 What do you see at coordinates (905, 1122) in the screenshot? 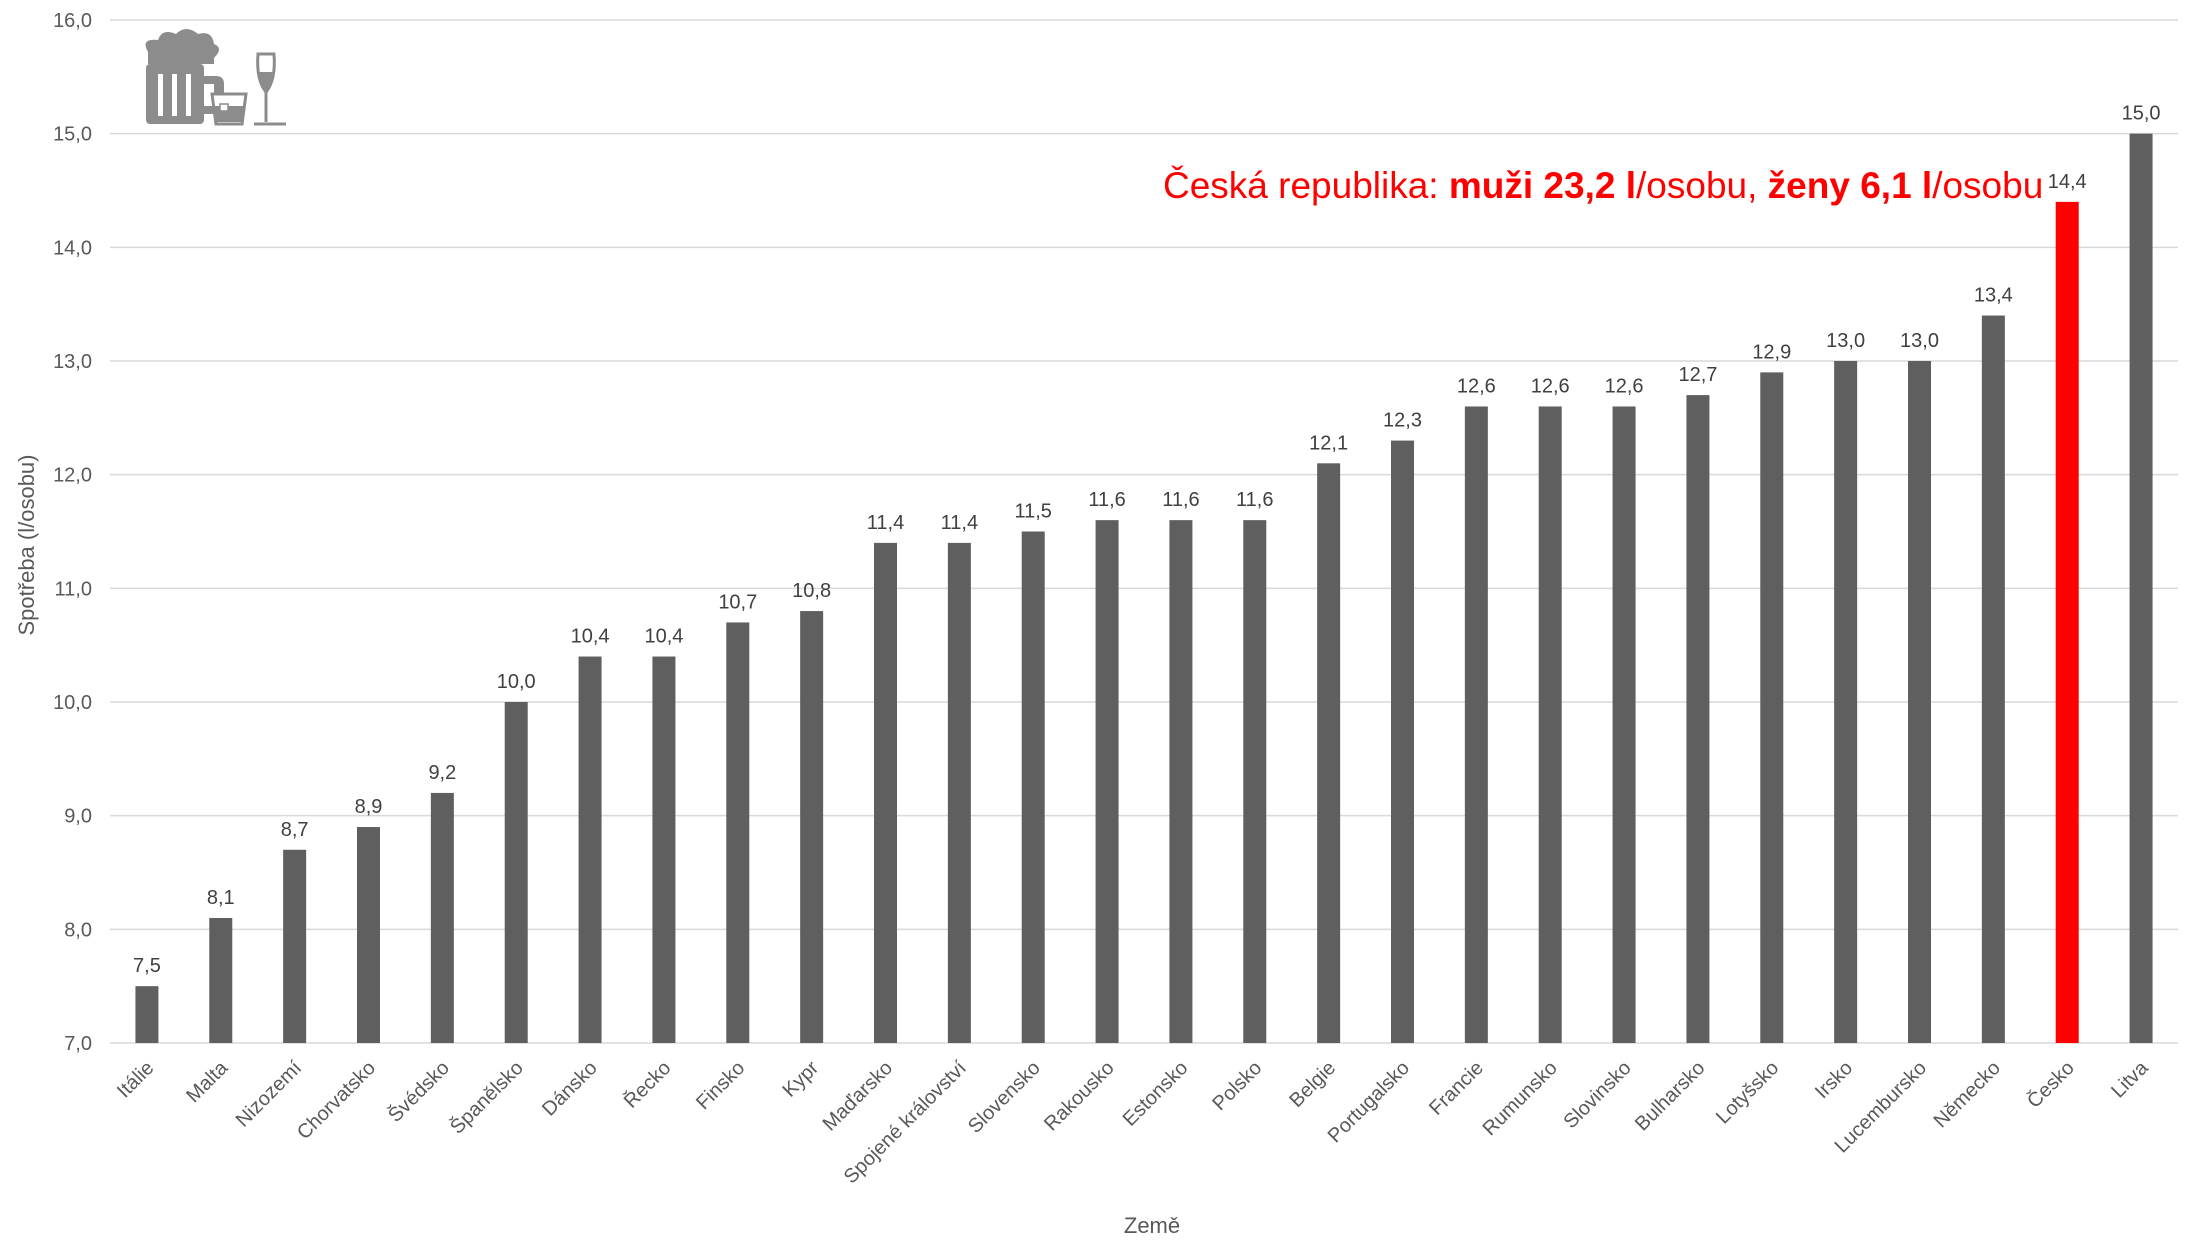
I see `x-tick-label: Spojené království` at bounding box center [905, 1122].